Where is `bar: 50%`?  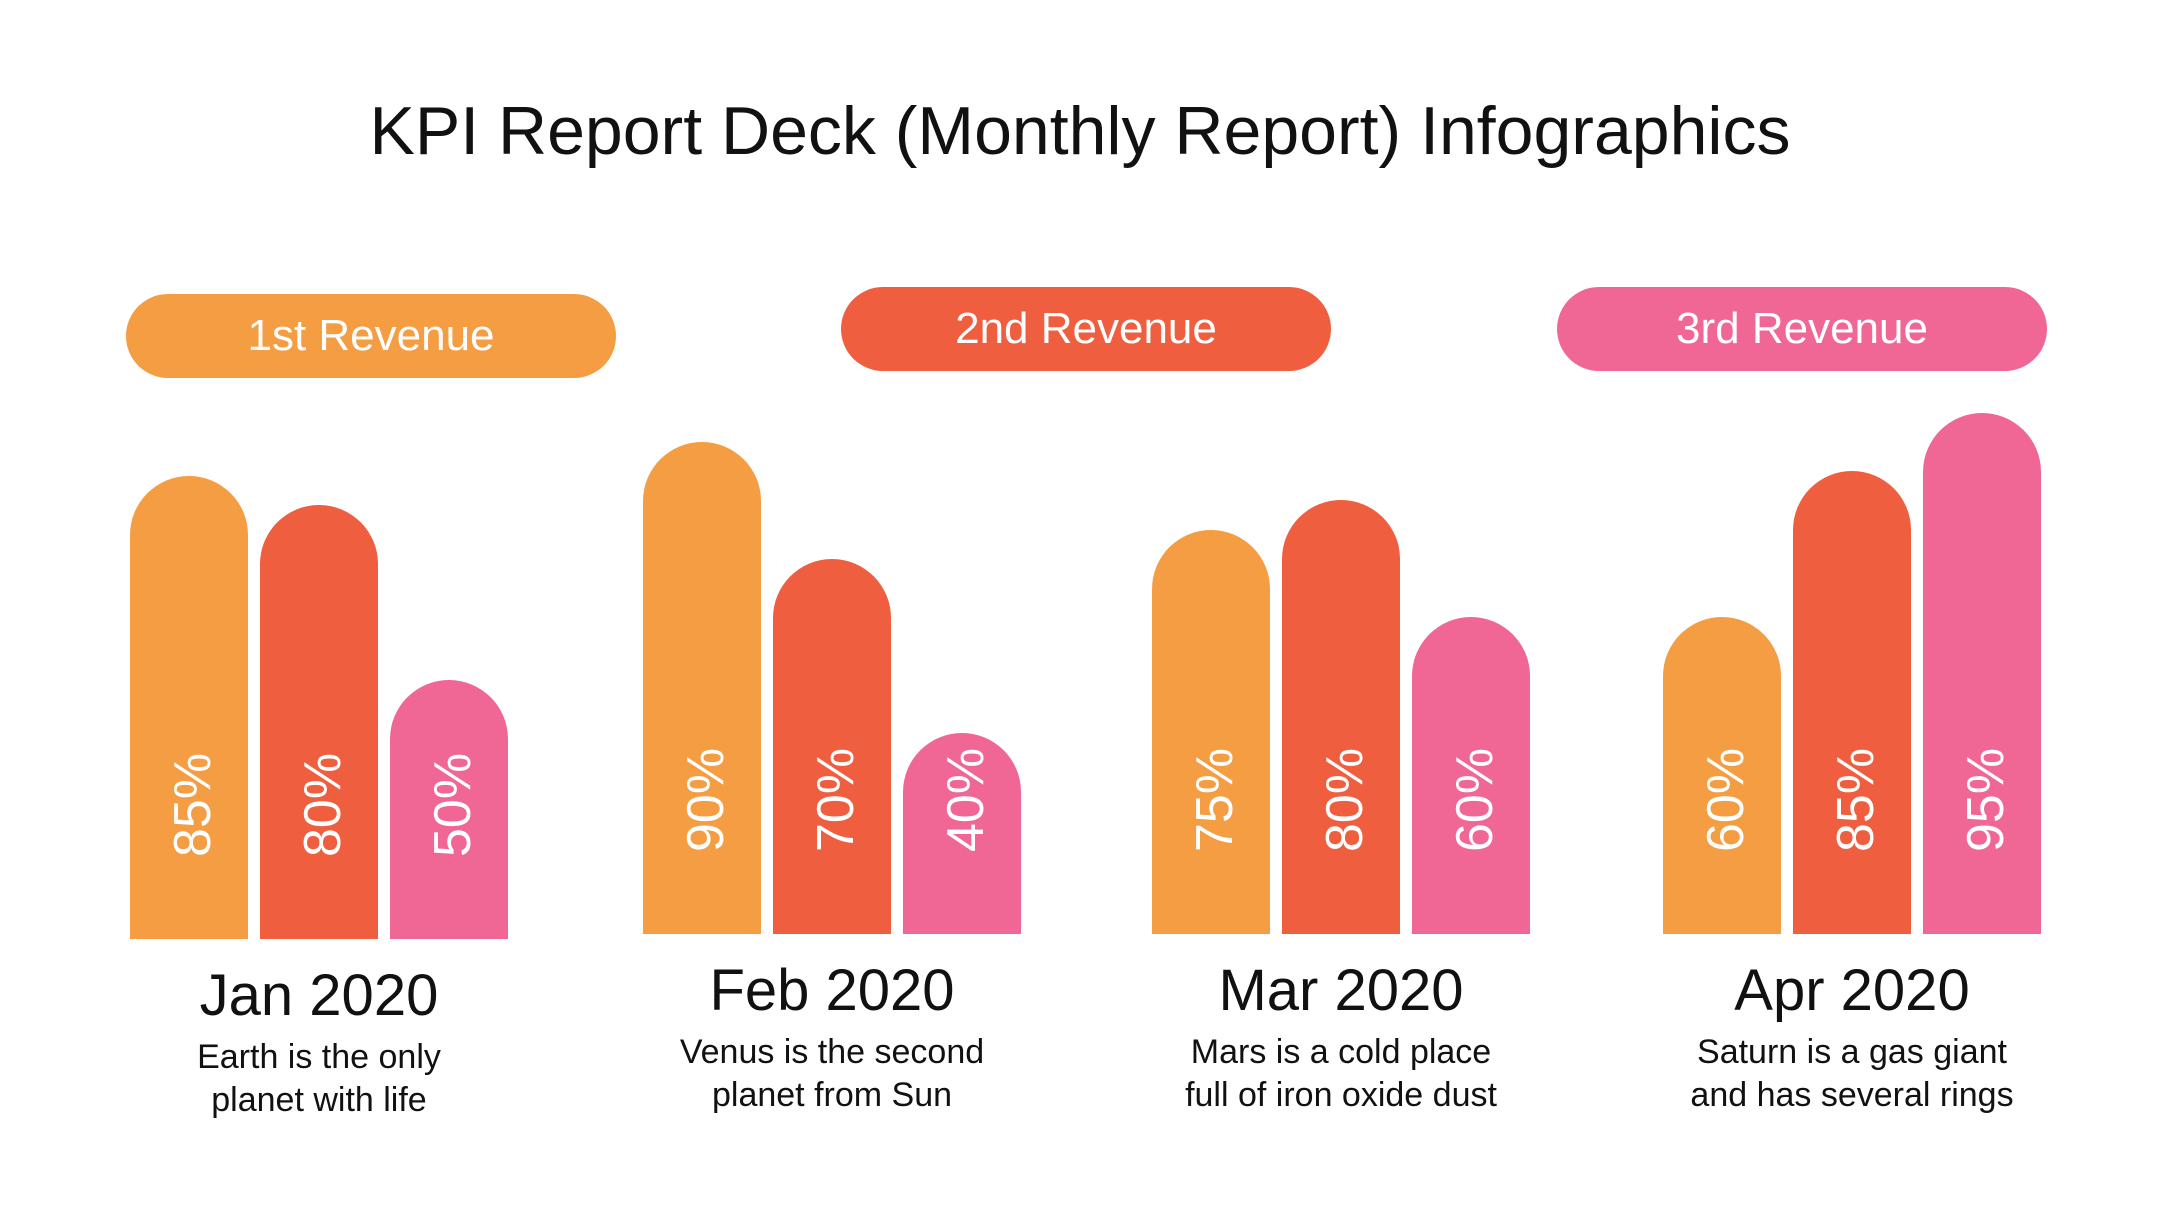 bar: 50% is located at coordinates (449, 809).